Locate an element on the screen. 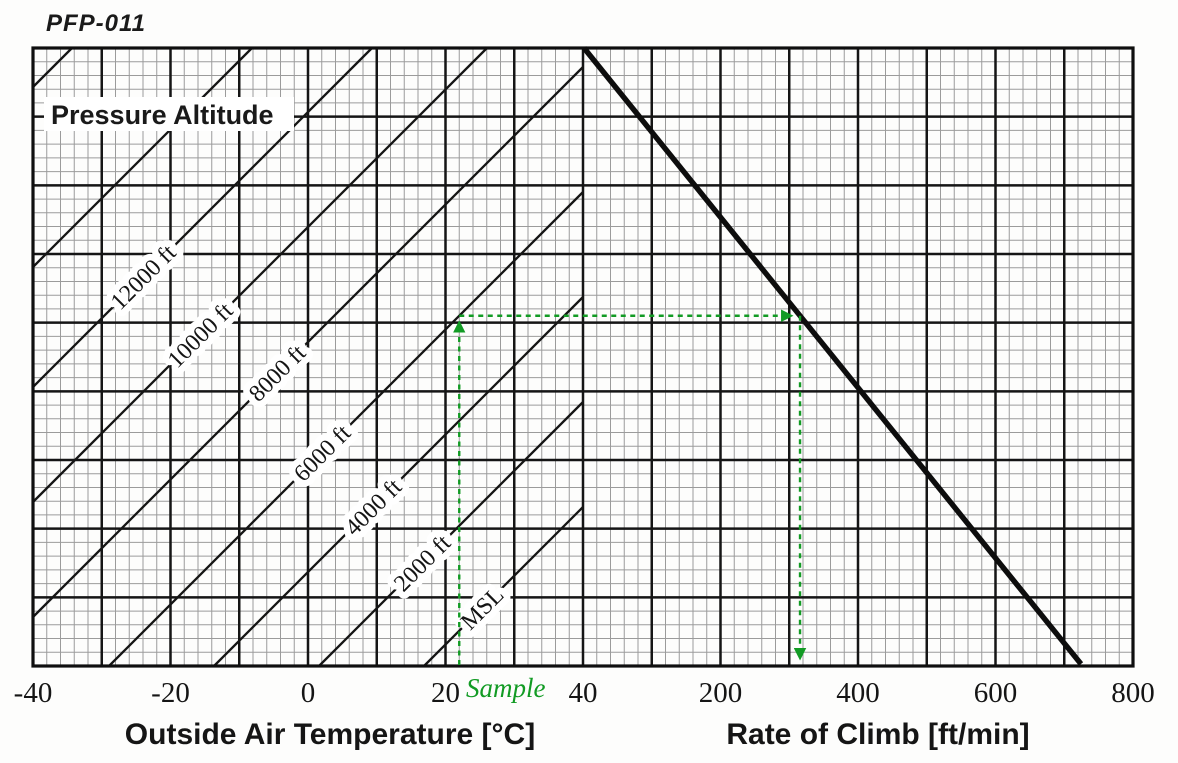 The image size is (1178, 763). rate-tick-400: 400 is located at coordinates (858, 693).